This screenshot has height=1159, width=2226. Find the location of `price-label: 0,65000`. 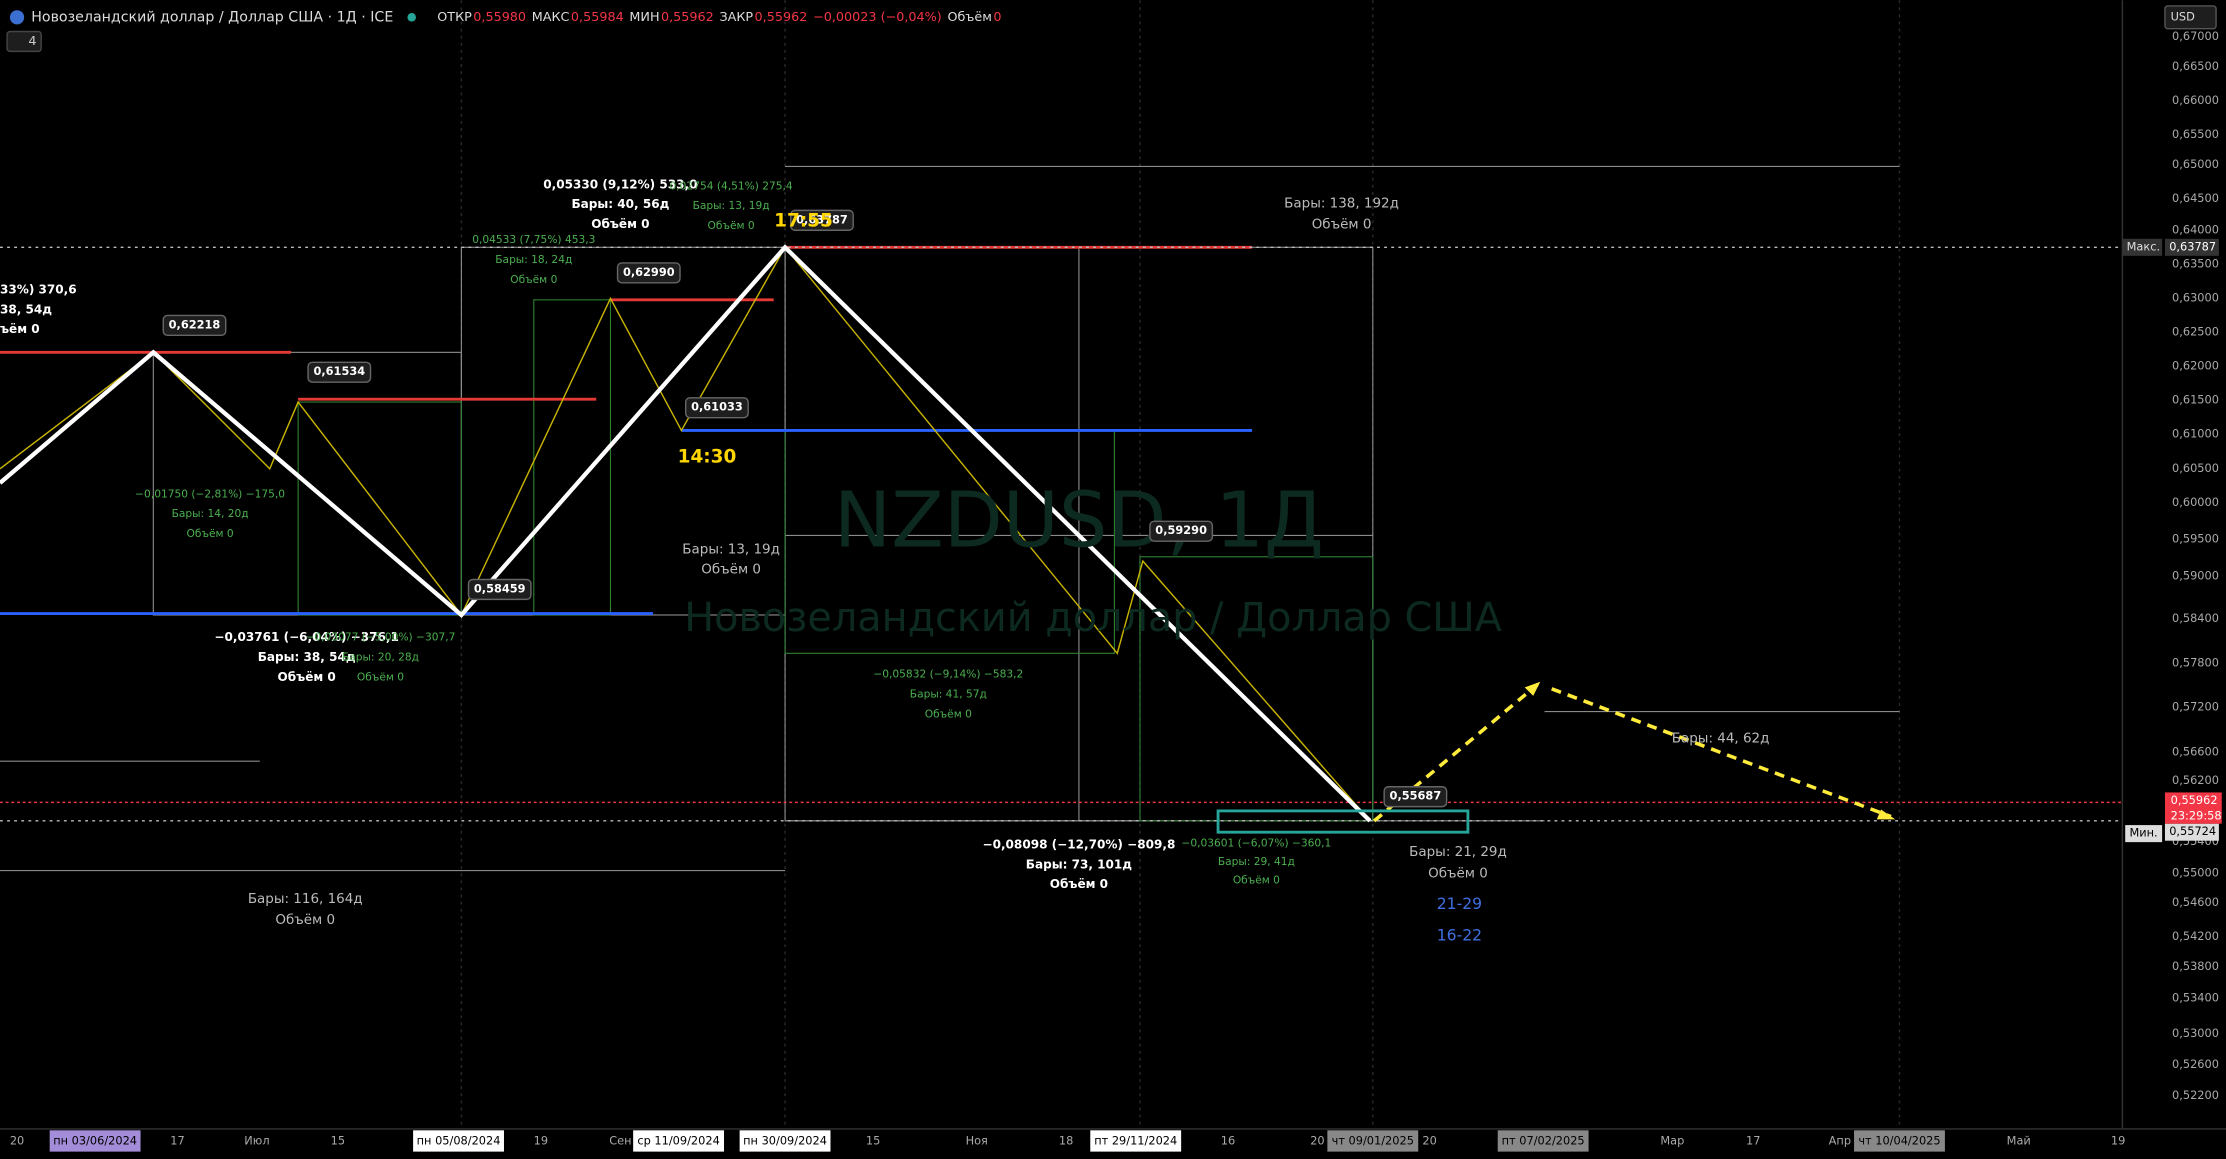

price-label: 0,65000 is located at coordinates (2195, 164).